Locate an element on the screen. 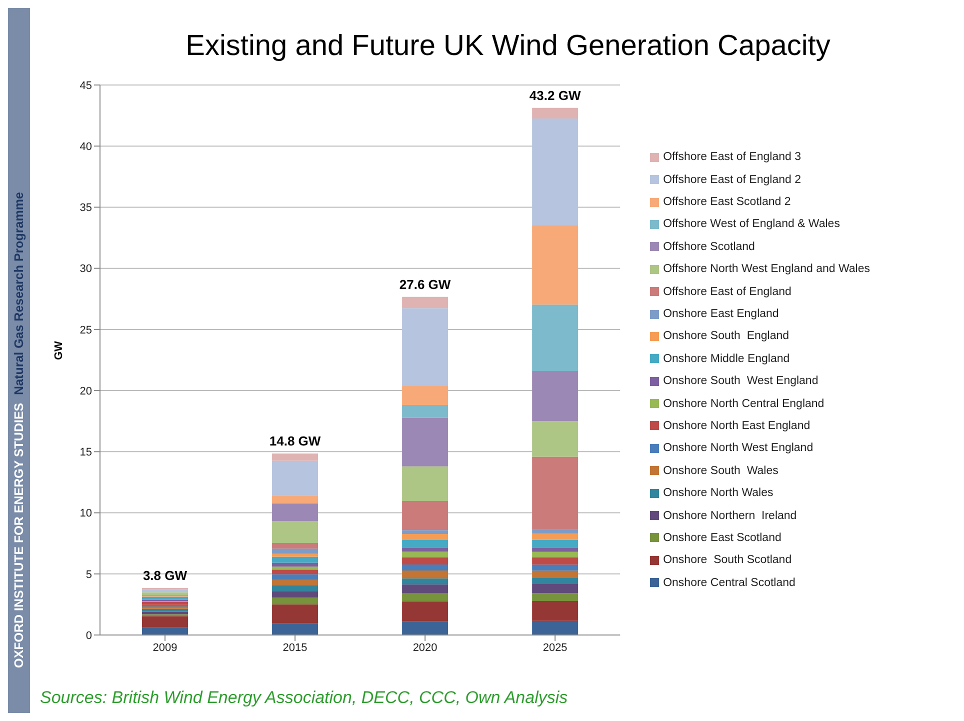  y-tick-label: 10 is located at coordinates (86, 514).